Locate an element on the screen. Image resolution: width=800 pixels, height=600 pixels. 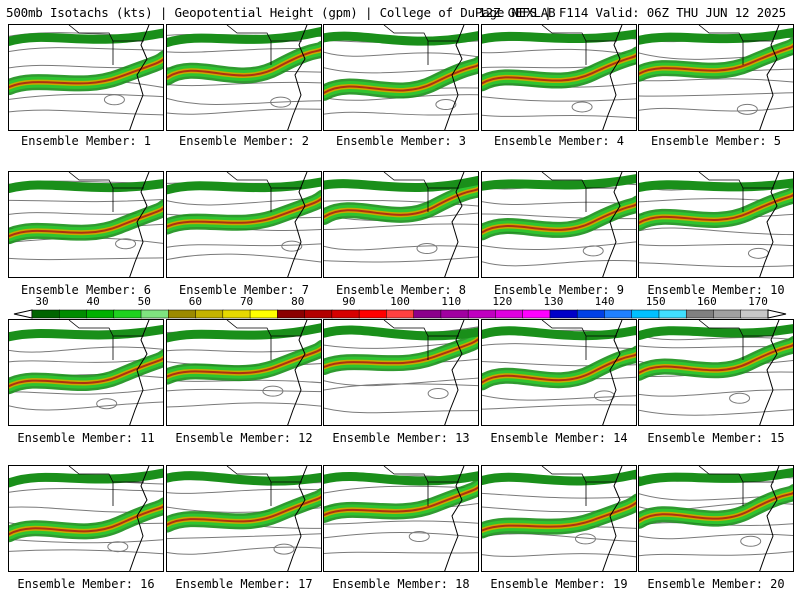
colorbar-tick-label: 110 is located at coordinates (451, 301).